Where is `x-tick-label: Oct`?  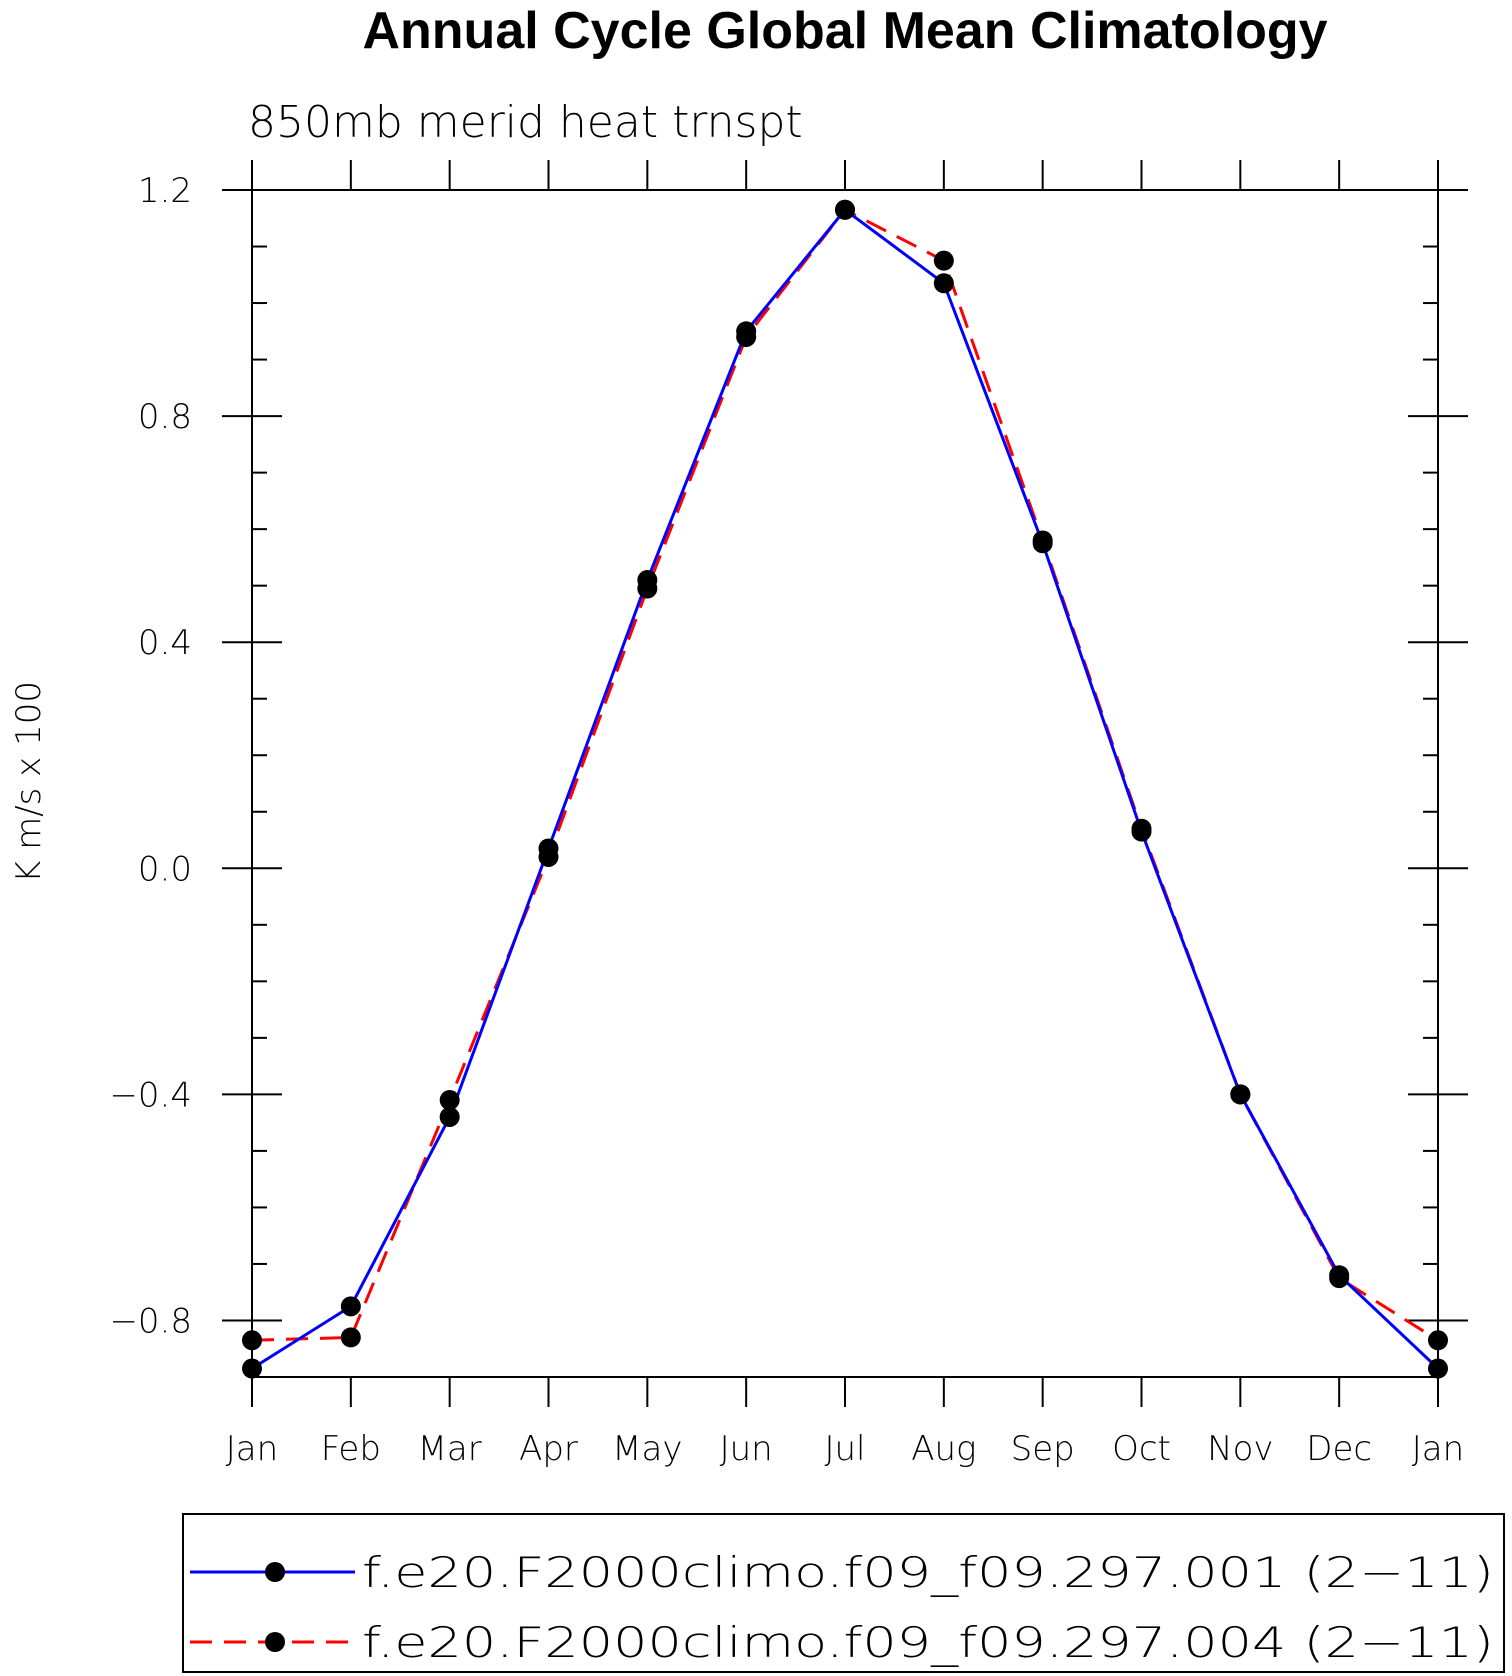
x-tick-label: Oct is located at coordinates (1141, 1449).